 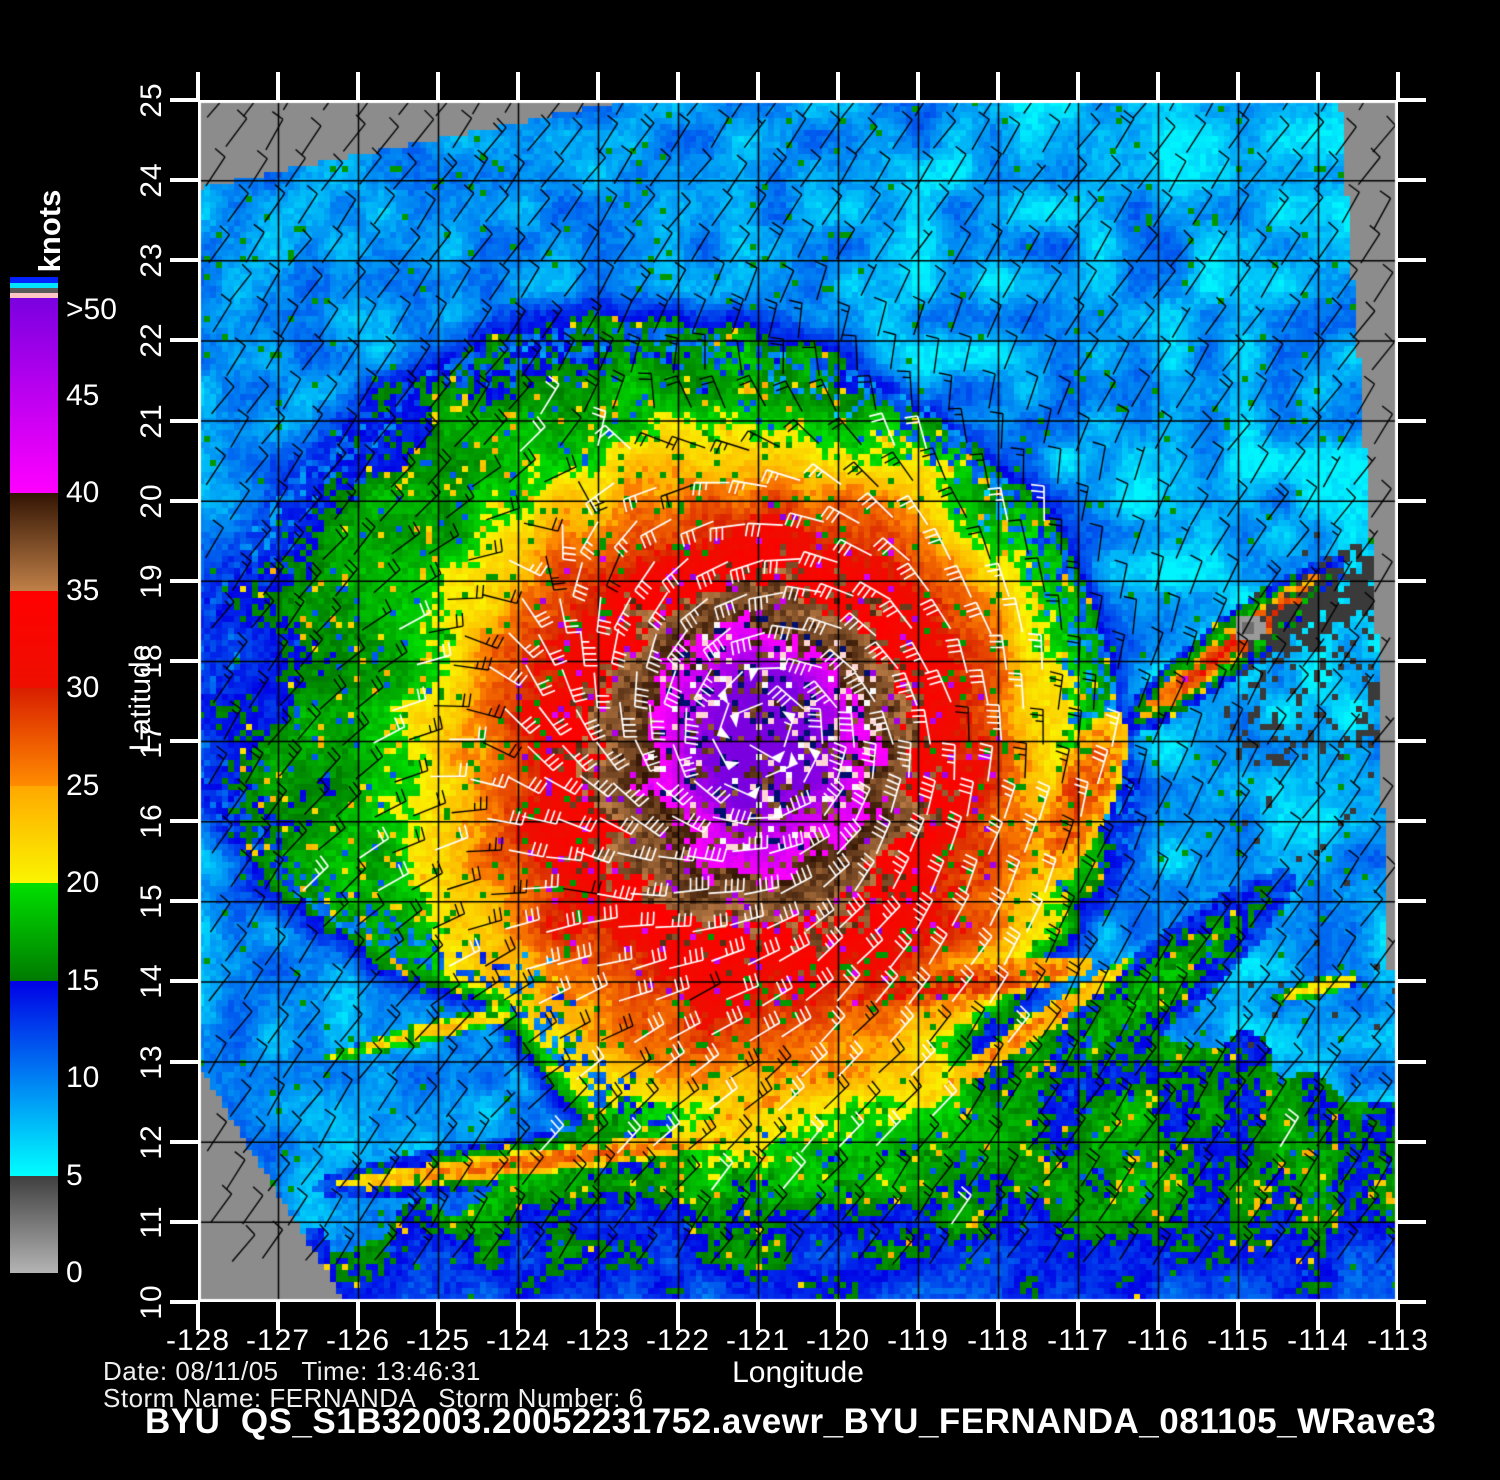 What do you see at coordinates (74, 1175) in the screenshot?
I see `colorbar-tick-label: 5` at bounding box center [74, 1175].